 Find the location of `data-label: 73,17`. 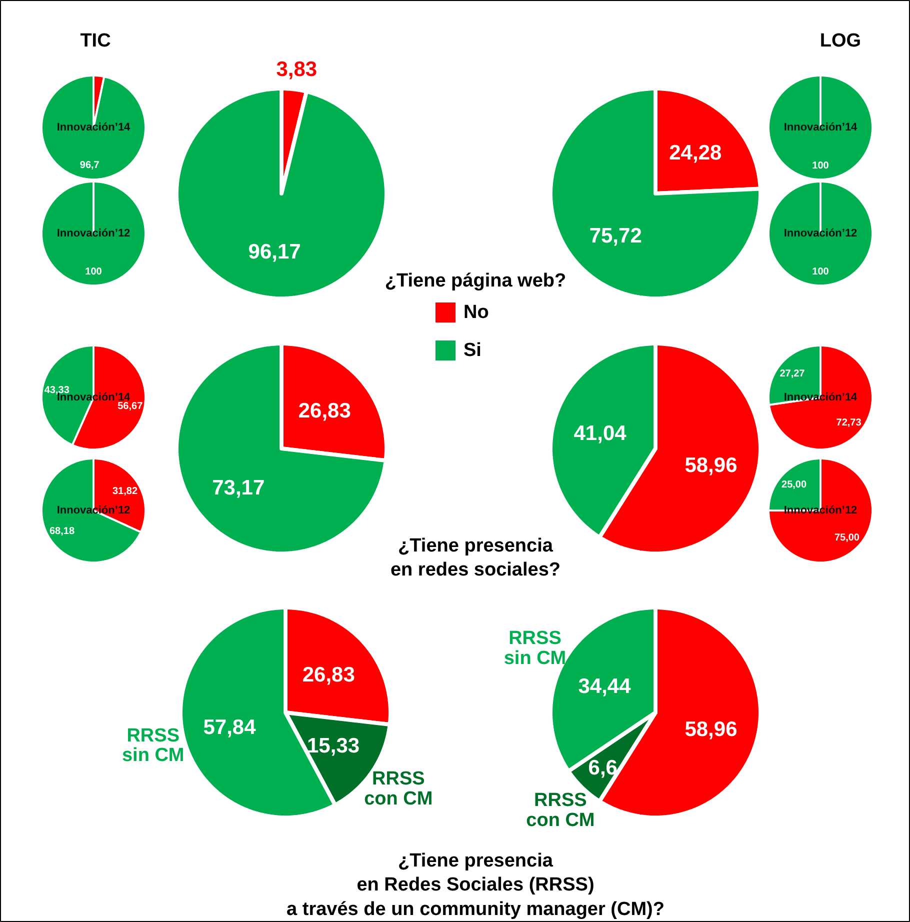

data-label: 73,17 is located at coordinates (238, 488).